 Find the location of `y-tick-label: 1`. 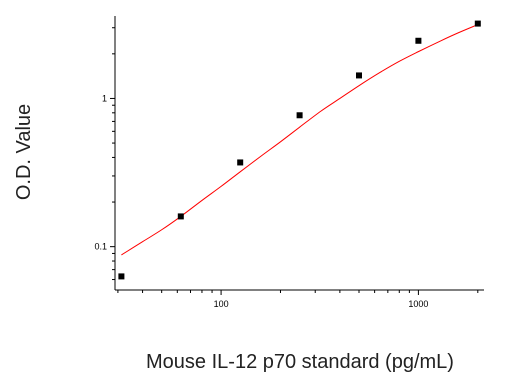

y-tick-label: 1 is located at coordinates (104, 98).